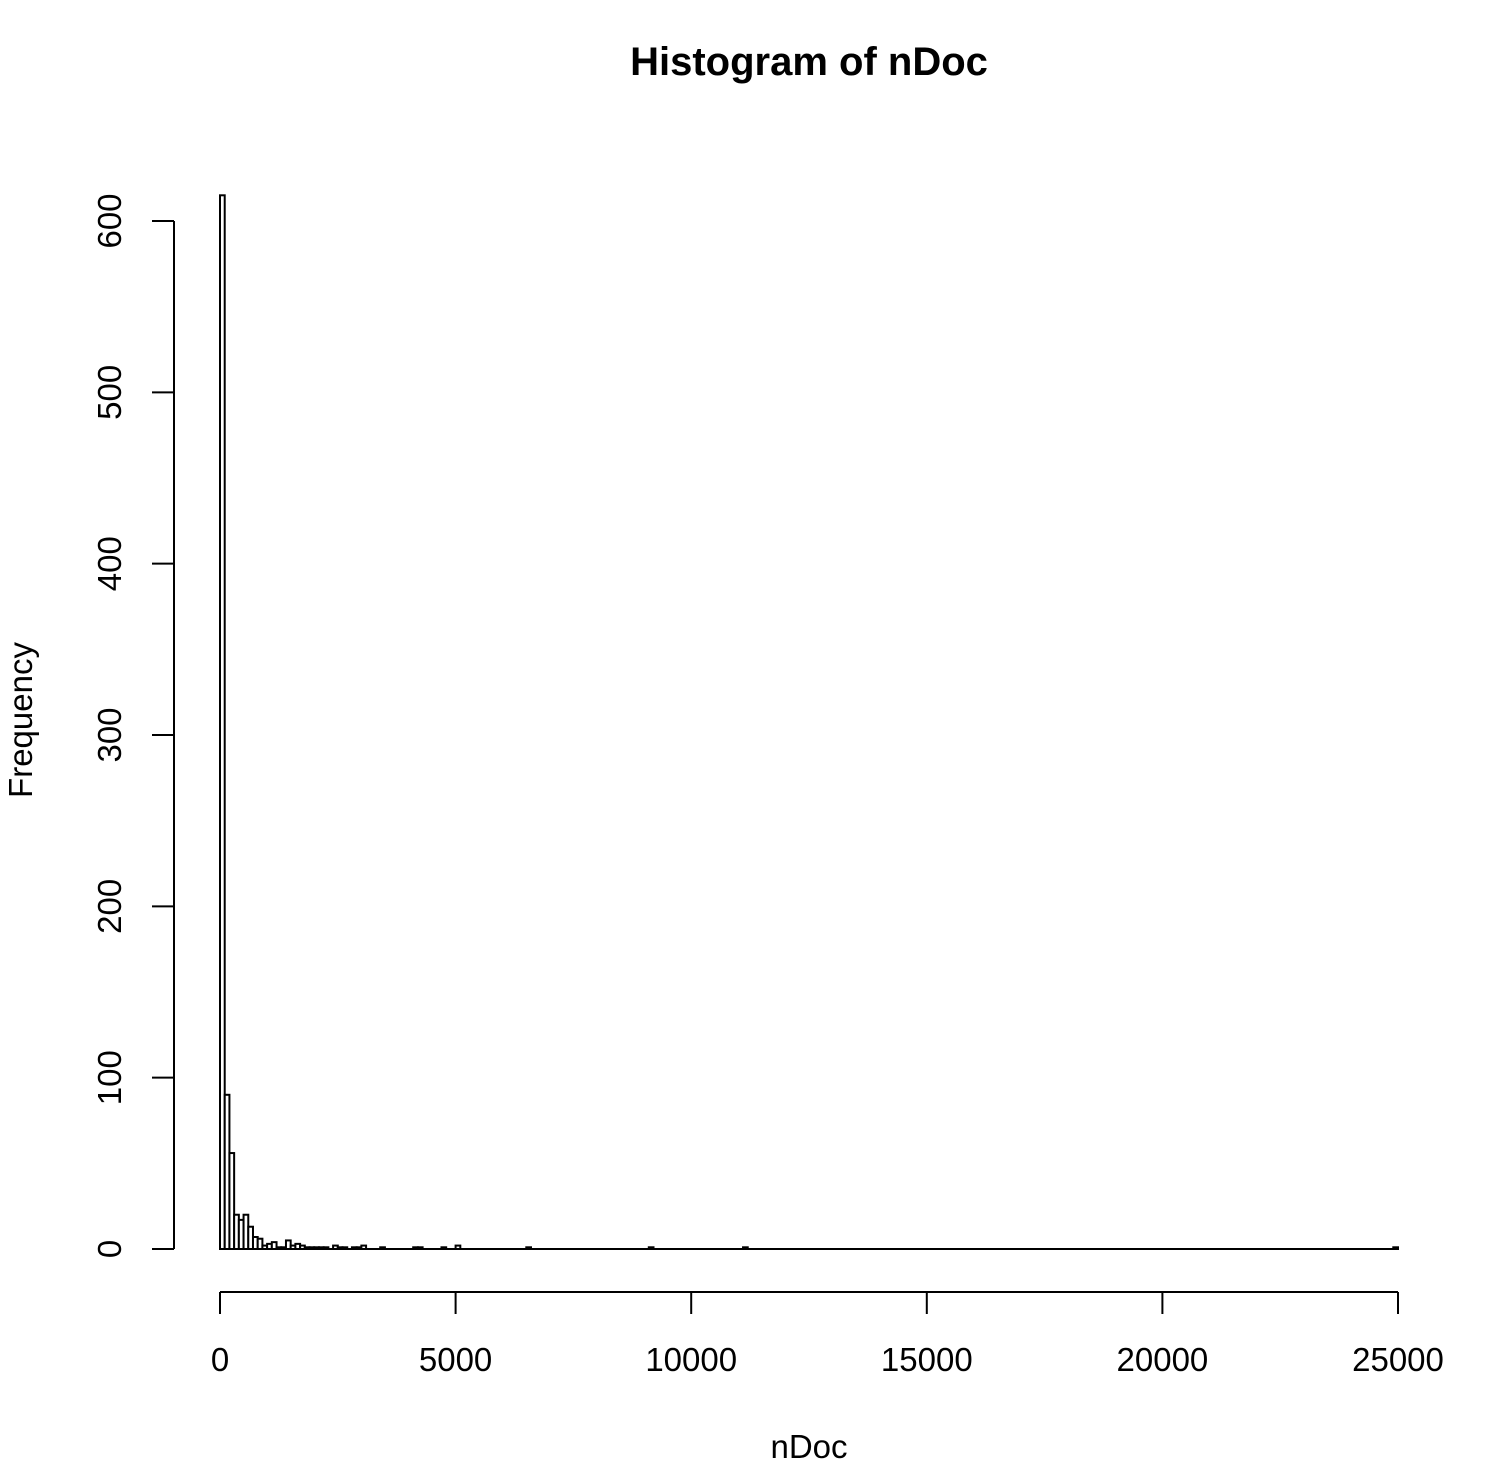 Image resolution: width=1494 pixels, height=1480 pixels. What do you see at coordinates (109, 1249) in the screenshot?
I see `y-tick-label: 0` at bounding box center [109, 1249].